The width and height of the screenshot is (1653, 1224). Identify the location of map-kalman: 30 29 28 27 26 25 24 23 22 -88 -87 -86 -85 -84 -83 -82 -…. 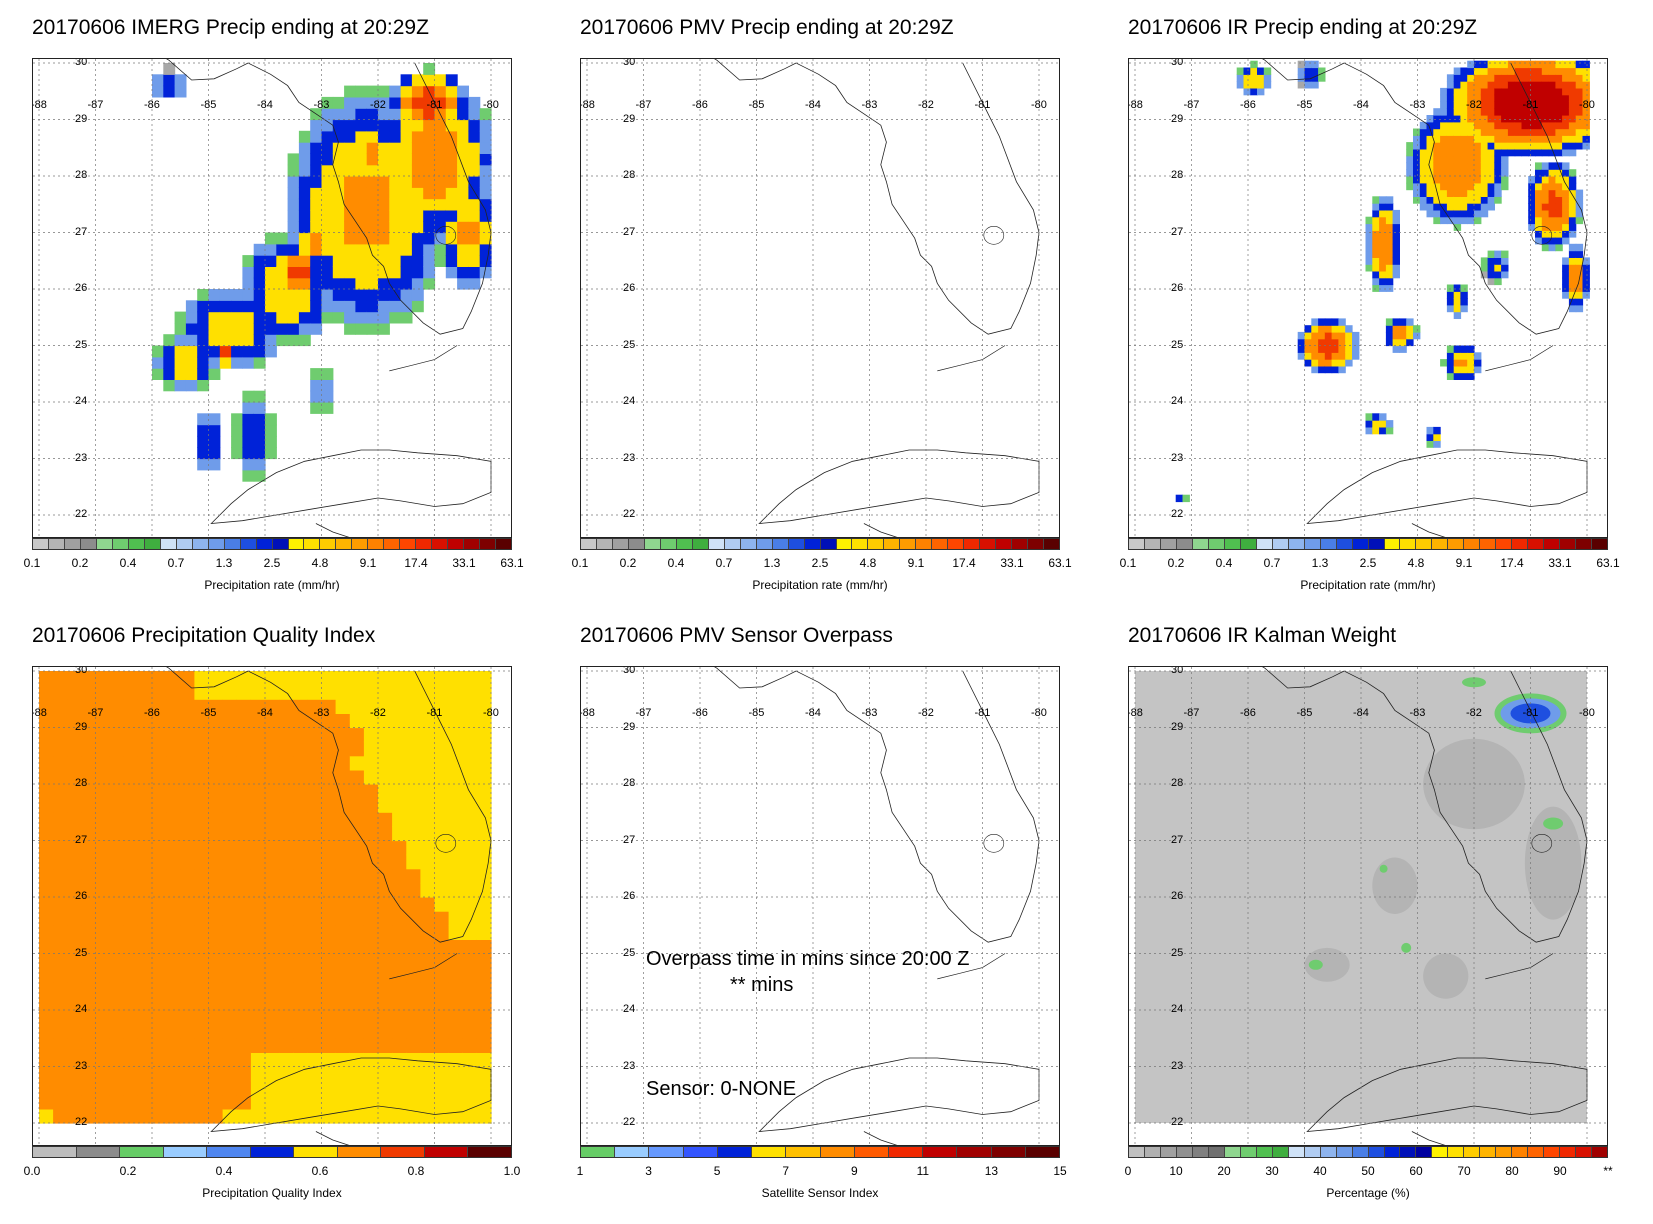
(1368, 906).